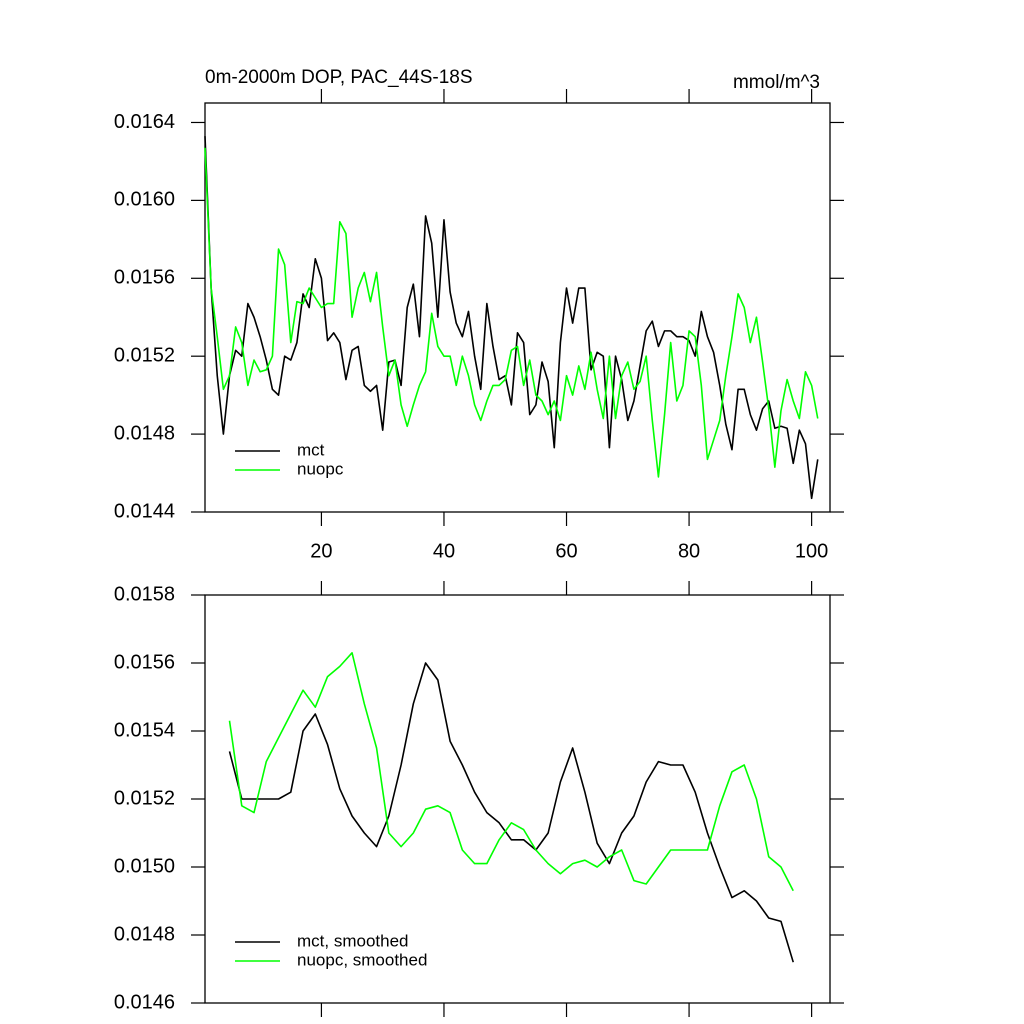 The width and height of the screenshot is (1024, 1024). What do you see at coordinates (566, 551) in the screenshot?
I see `x-tick-label: 60` at bounding box center [566, 551].